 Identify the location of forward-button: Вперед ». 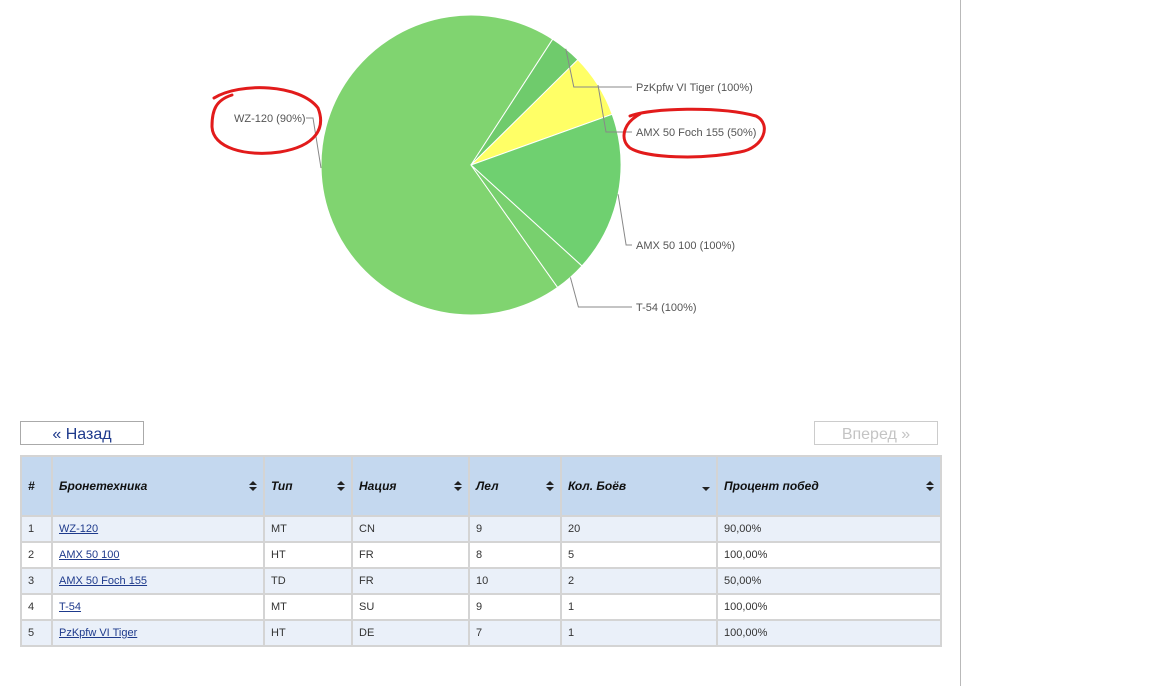
(876, 433).